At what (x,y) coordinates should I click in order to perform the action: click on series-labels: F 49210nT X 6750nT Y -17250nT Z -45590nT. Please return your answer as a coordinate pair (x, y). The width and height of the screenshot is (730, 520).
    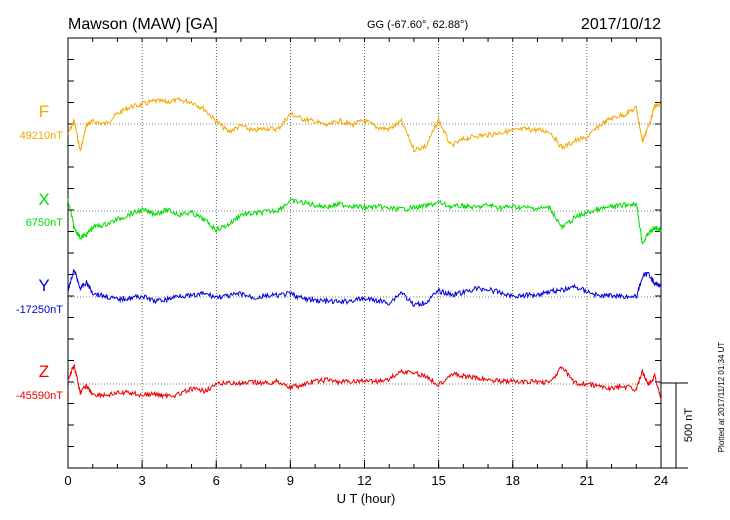
    Looking at the image, I should click on (39, 252).